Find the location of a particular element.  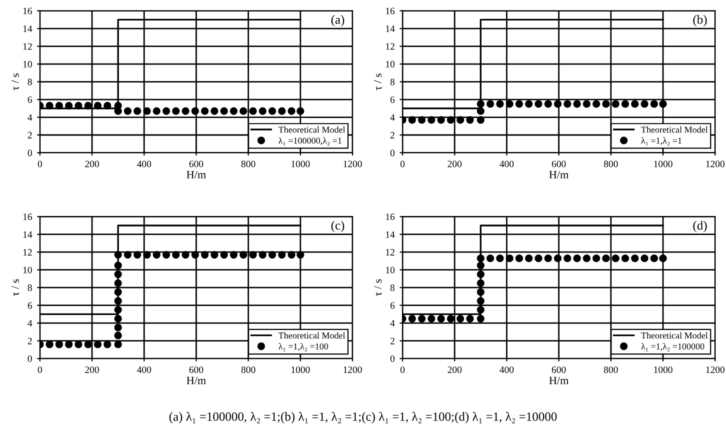

x-tick-label: 800 is located at coordinates (248, 164).